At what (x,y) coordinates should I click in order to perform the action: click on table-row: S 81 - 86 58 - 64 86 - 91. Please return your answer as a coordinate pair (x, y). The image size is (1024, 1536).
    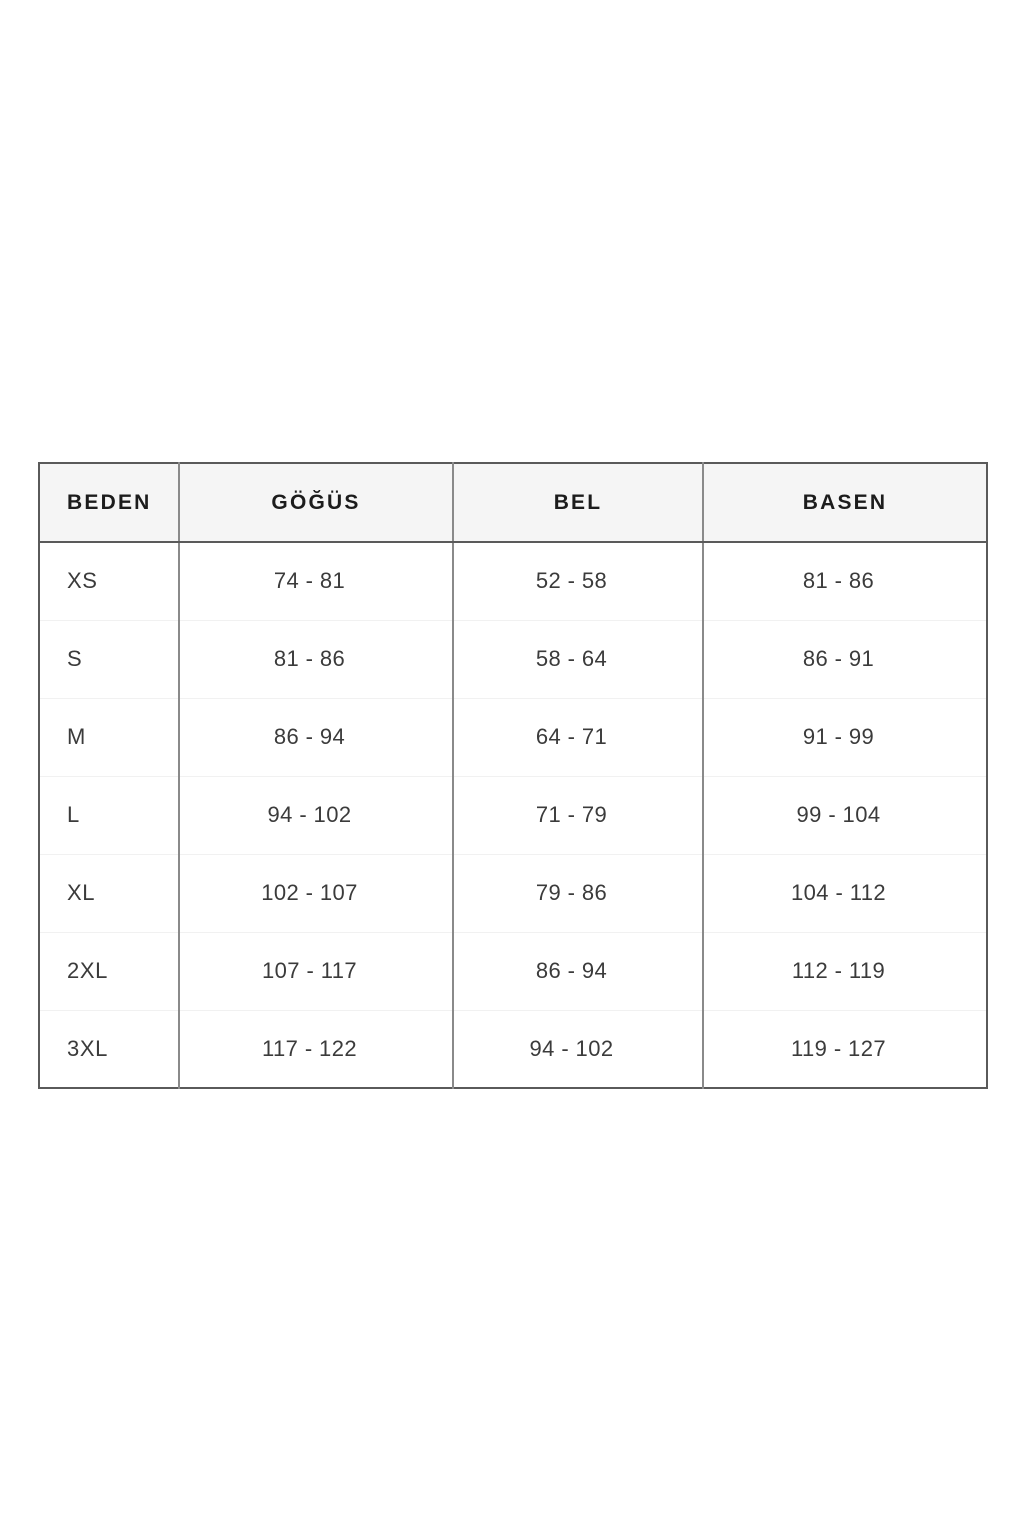
    Looking at the image, I should click on (513, 658).